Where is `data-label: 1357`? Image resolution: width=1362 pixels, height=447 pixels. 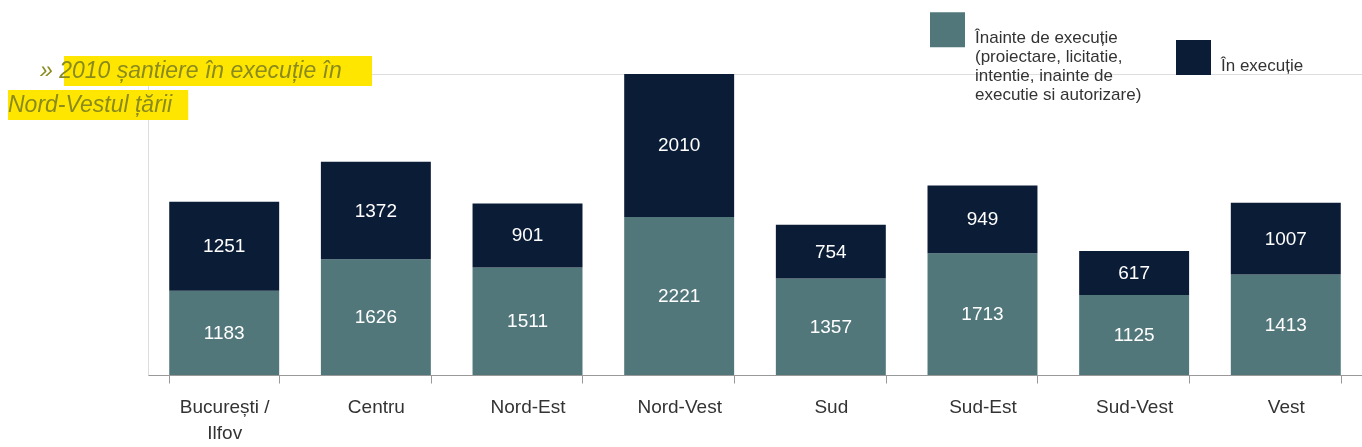 data-label: 1357 is located at coordinates (830, 326).